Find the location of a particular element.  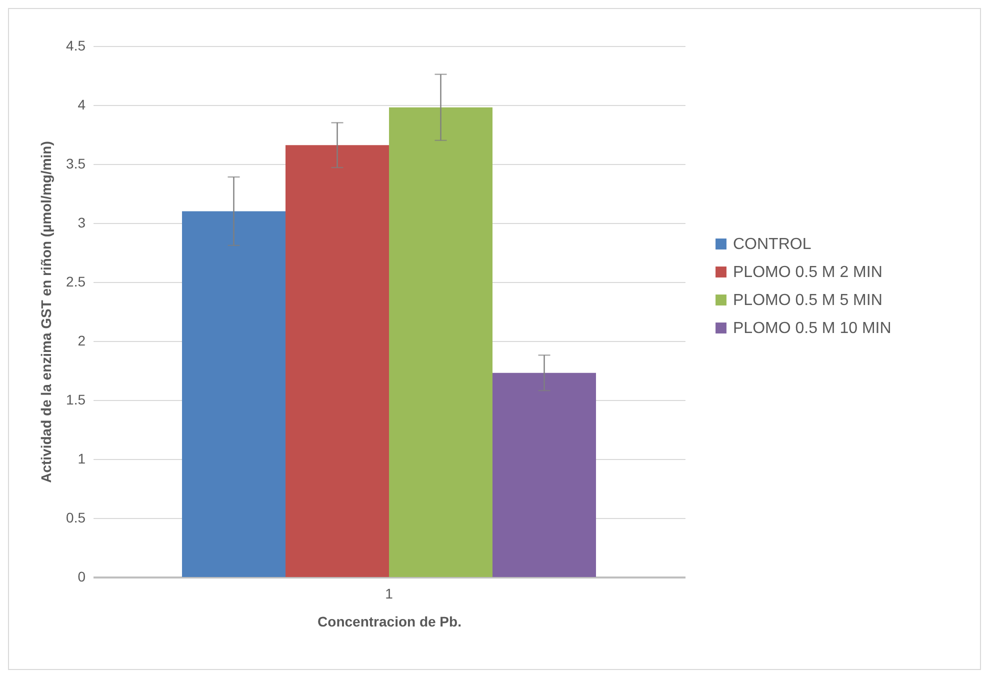

y-tick-label: 2 is located at coordinates (82, 340).